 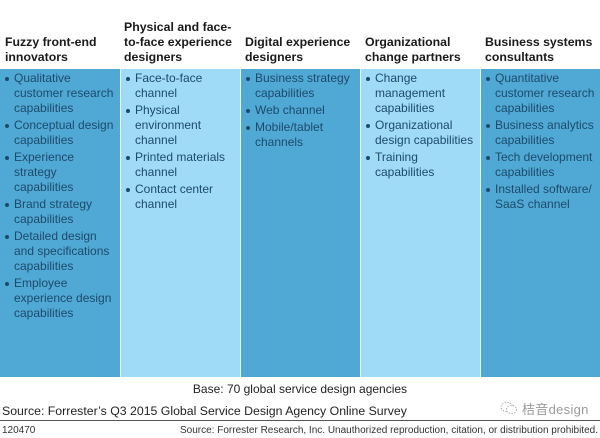 I want to click on item-text: Change management capabilities, so click(x=410, y=93).